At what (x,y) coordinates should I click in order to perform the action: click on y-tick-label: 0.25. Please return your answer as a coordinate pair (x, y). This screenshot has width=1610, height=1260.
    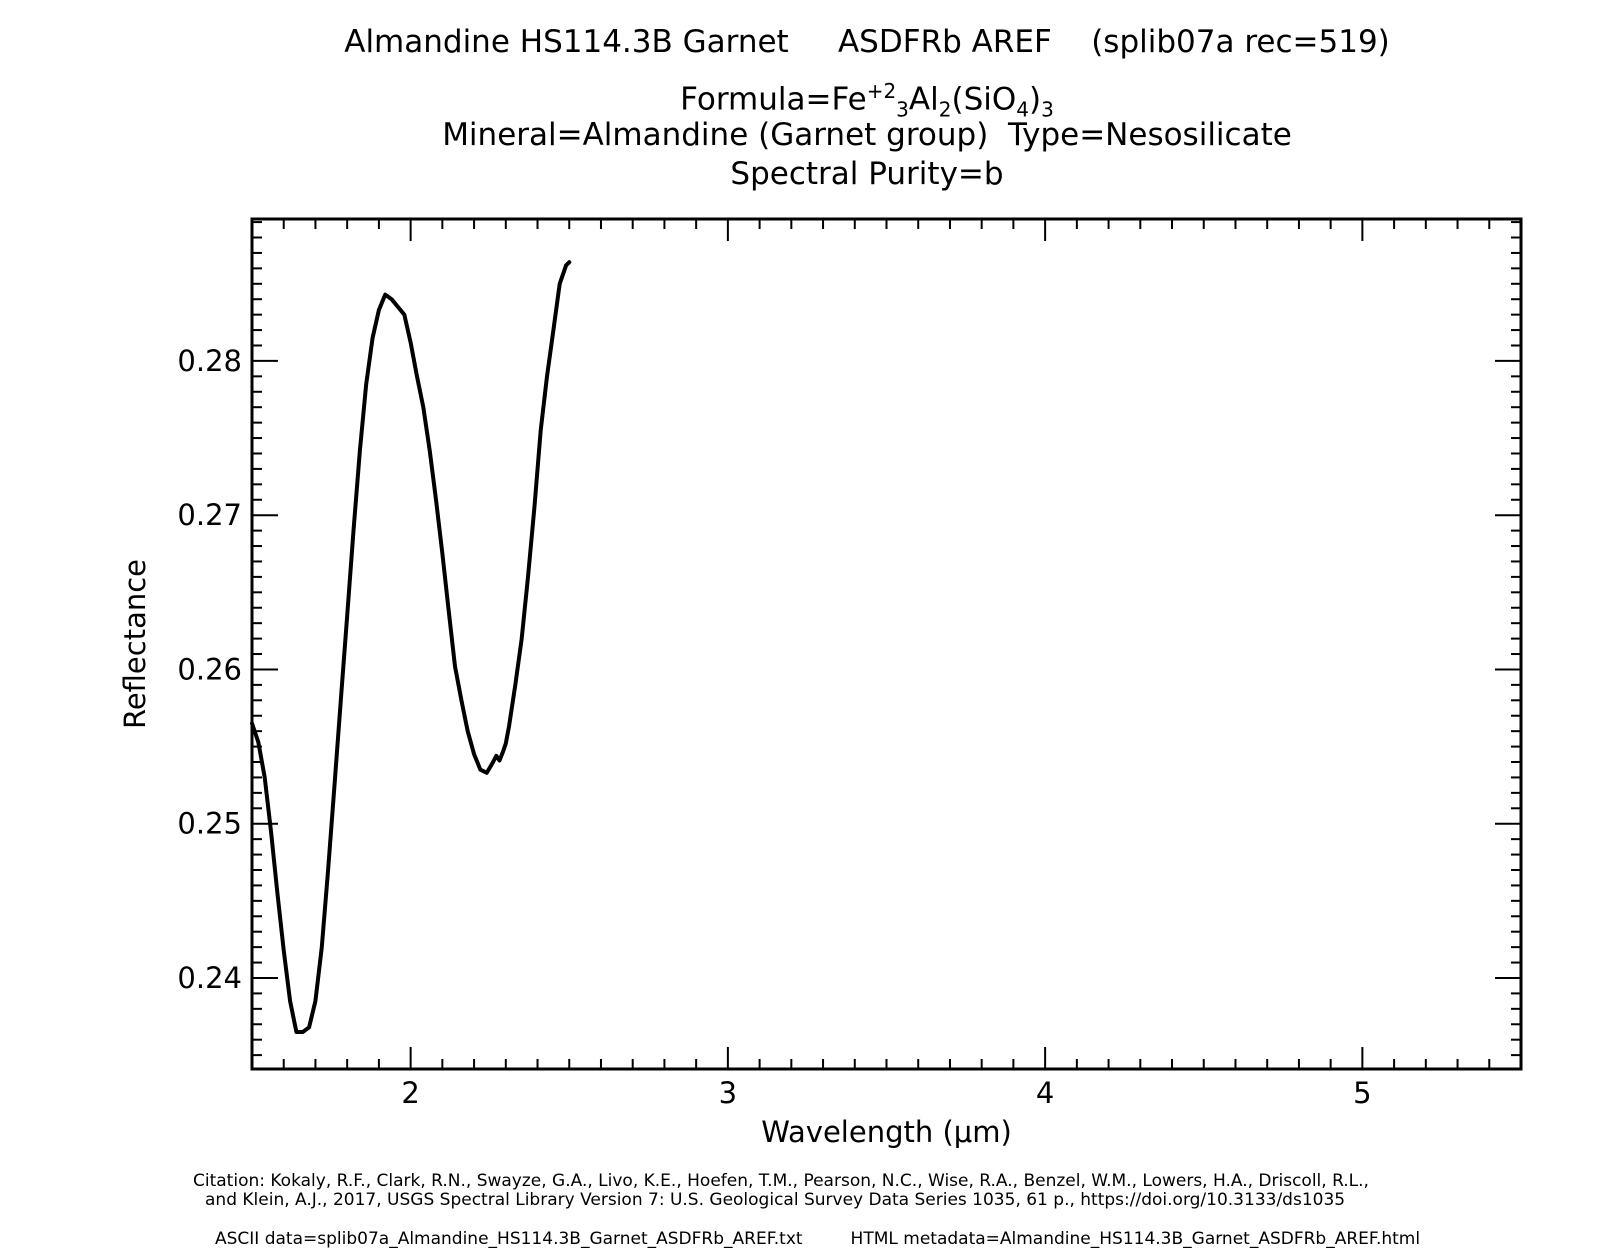
    Looking at the image, I should click on (209, 824).